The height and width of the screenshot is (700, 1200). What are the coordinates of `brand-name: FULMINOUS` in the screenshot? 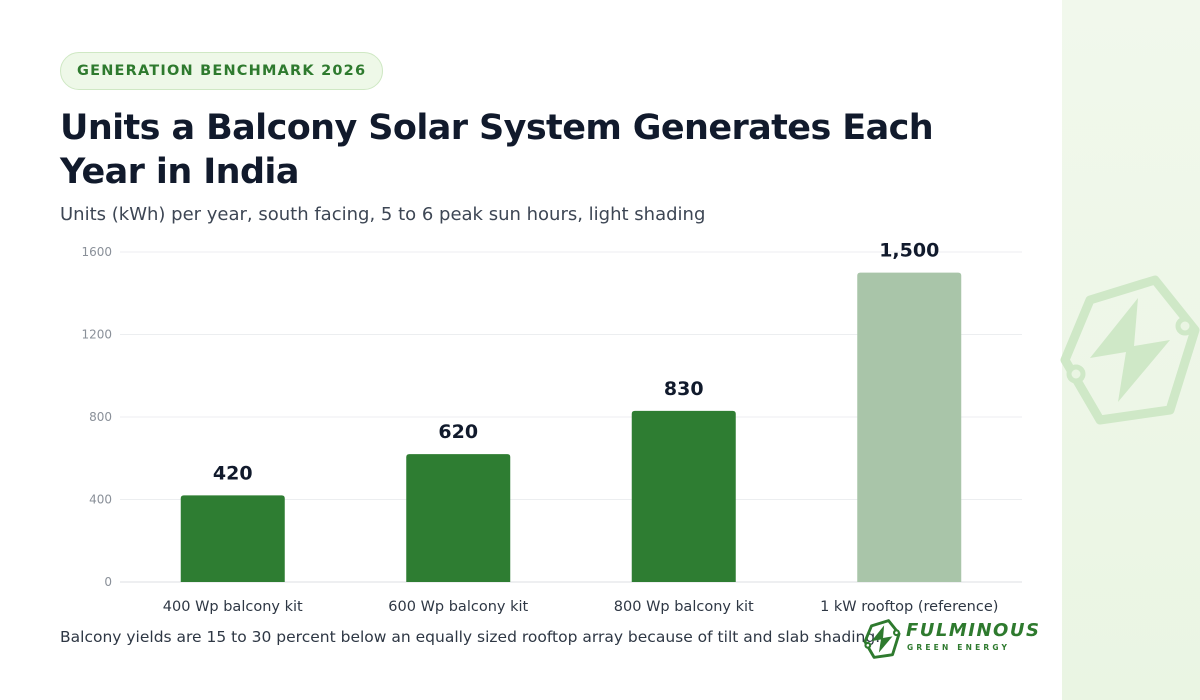 It's located at (973, 630).